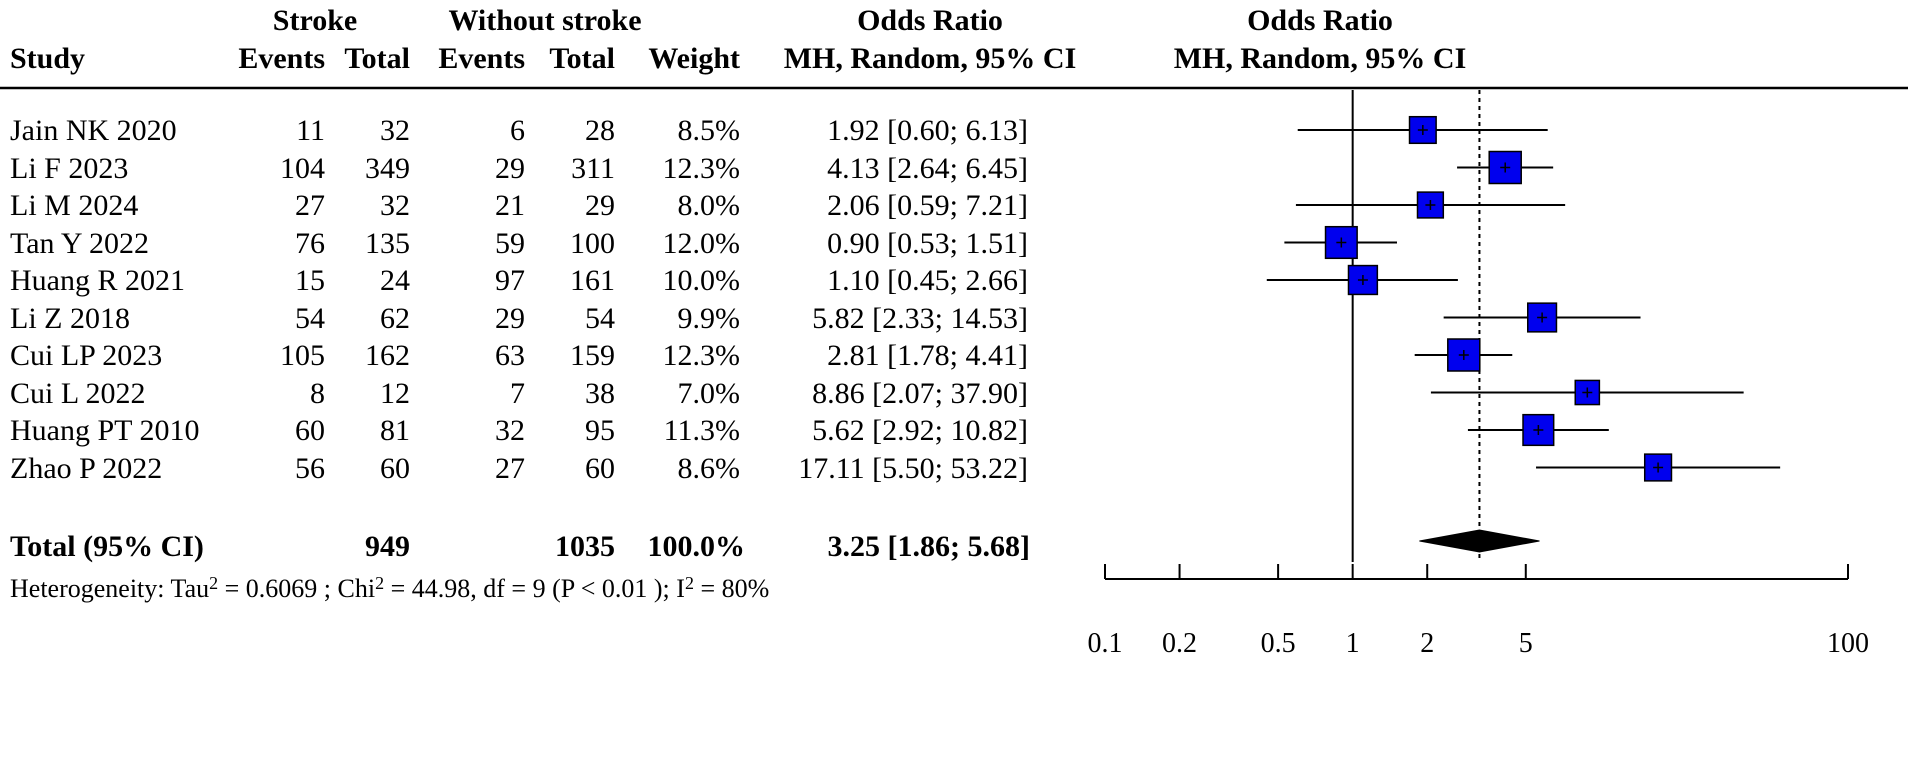 This screenshot has width=1908, height=783. What do you see at coordinates (592, 243) in the screenshot?
I see `total2-cell: 100` at bounding box center [592, 243].